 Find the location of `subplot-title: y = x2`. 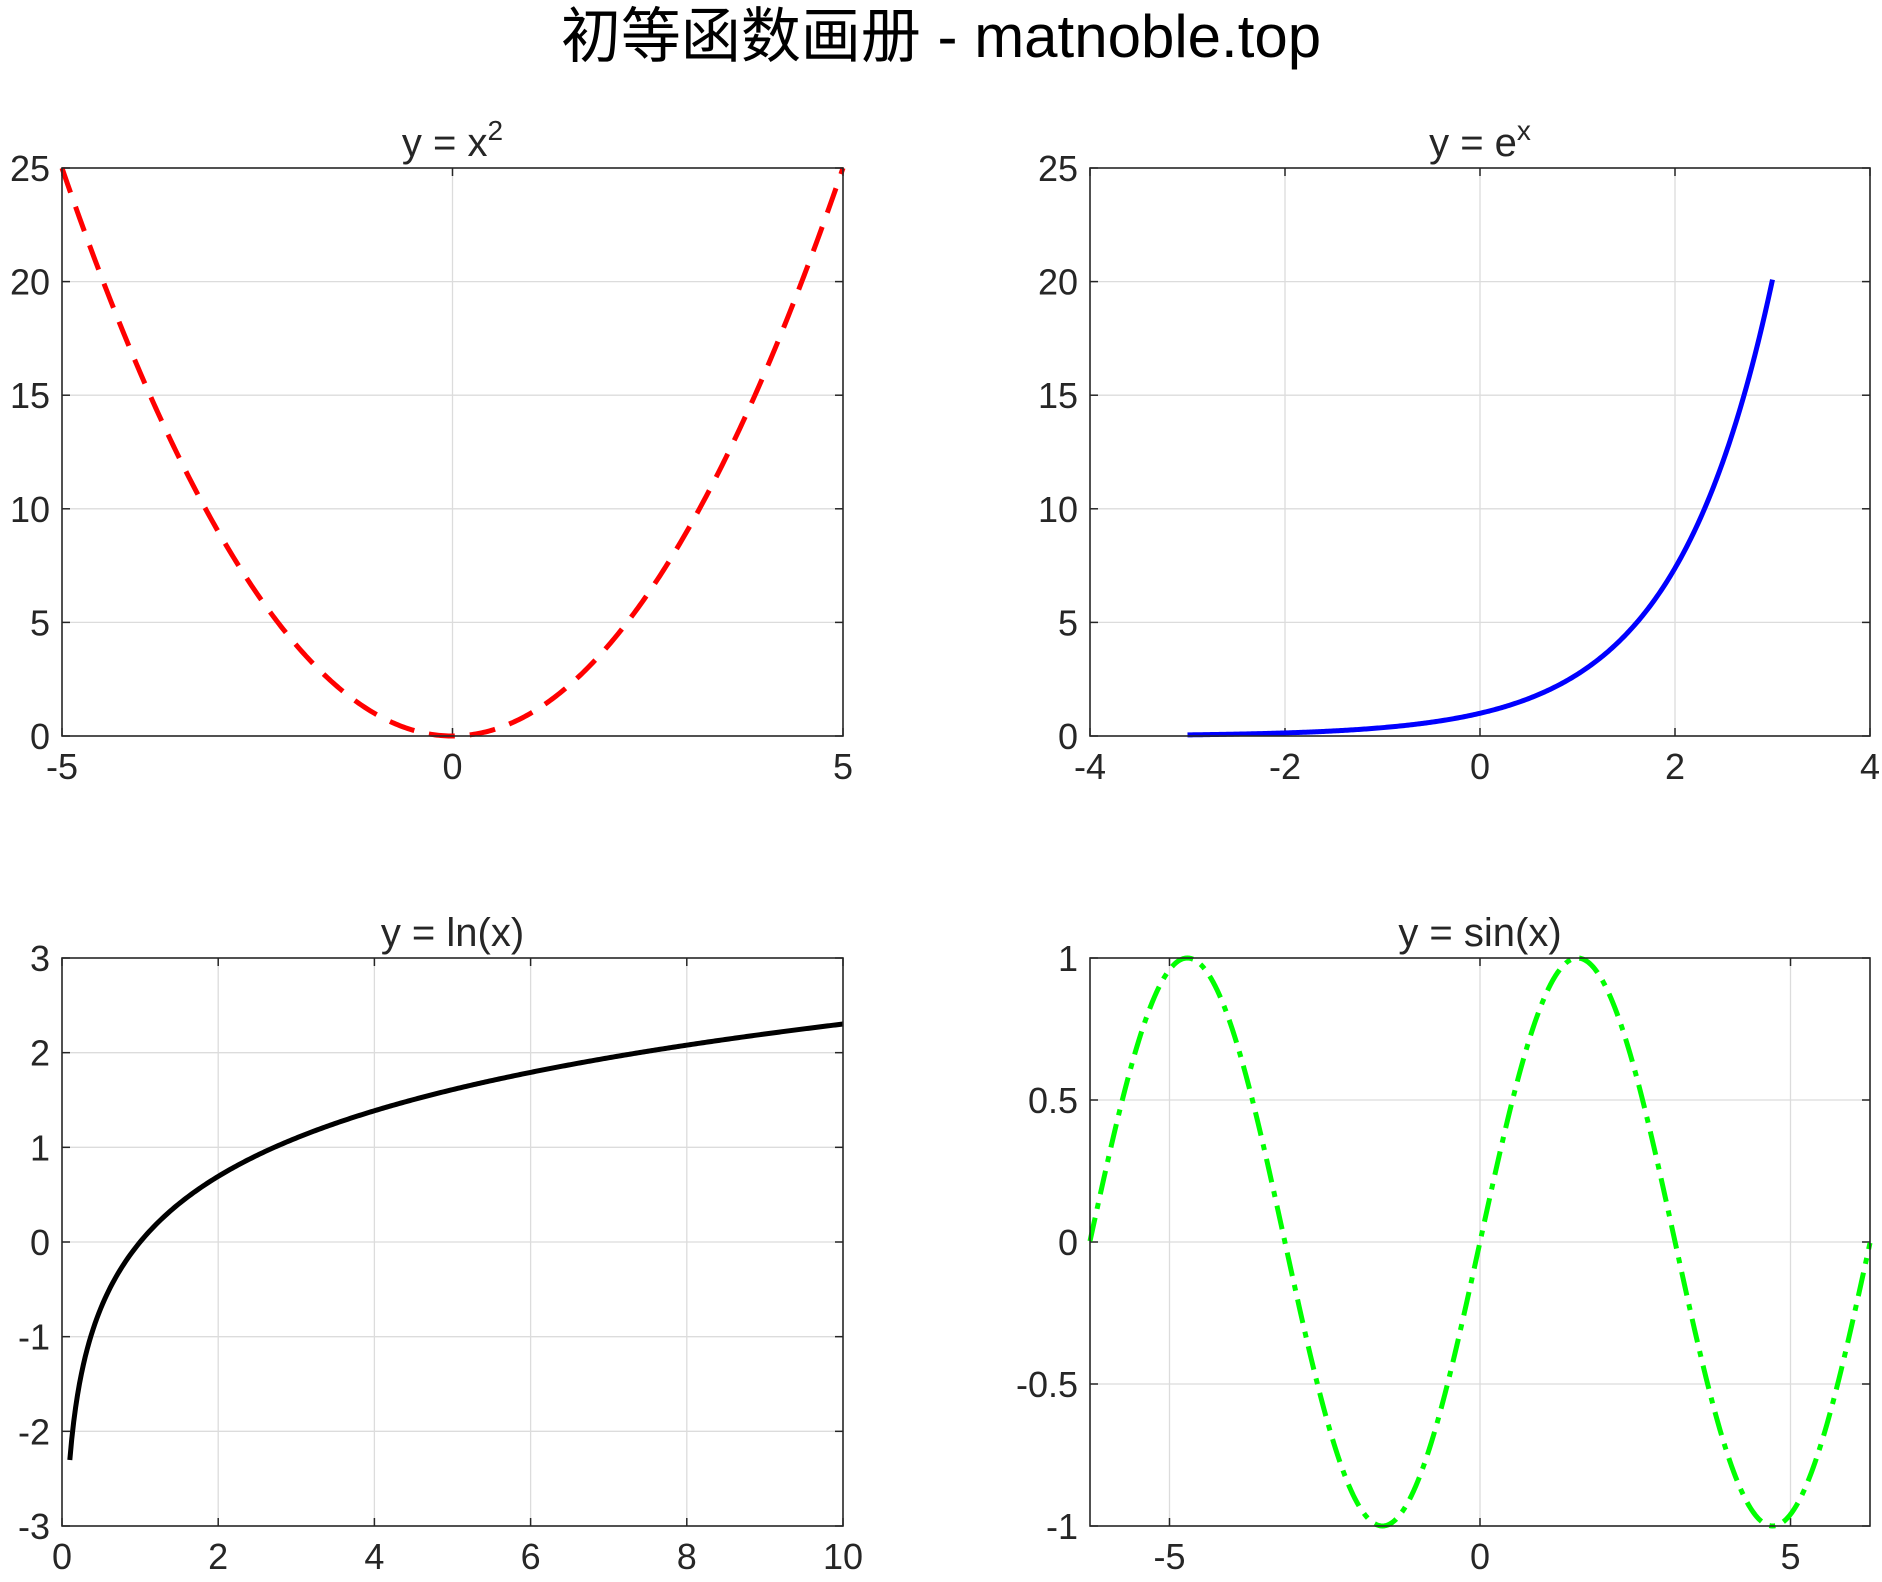

subplot-title: y = x2 is located at coordinates (452, 140).